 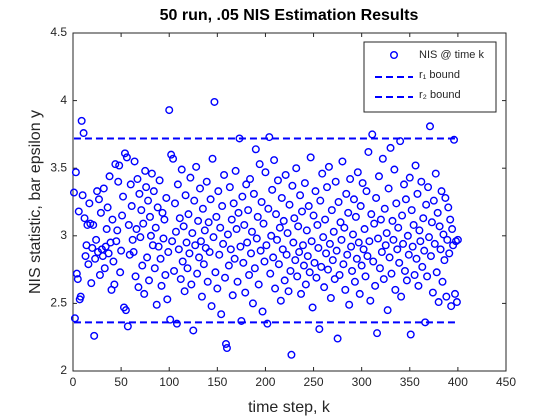 What do you see at coordinates (58, 32) in the screenshot?
I see `y-tick-label: 4.5` at bounding box center [58, 32].